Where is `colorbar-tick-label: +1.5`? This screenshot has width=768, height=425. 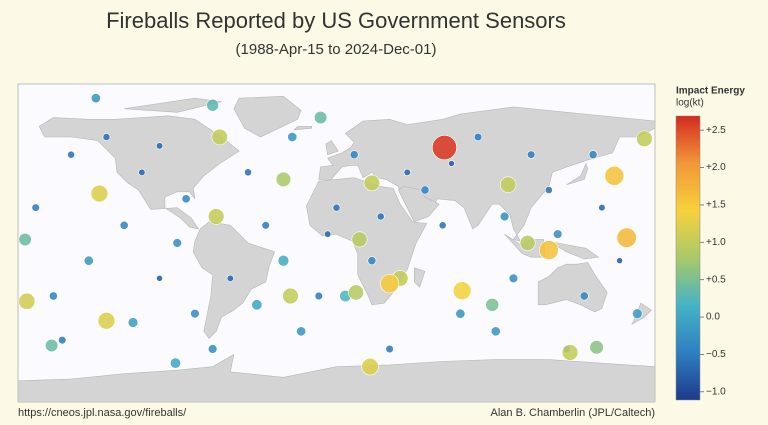
colorbar-tick-label: +1.5 is located at coordinates (716, 205).